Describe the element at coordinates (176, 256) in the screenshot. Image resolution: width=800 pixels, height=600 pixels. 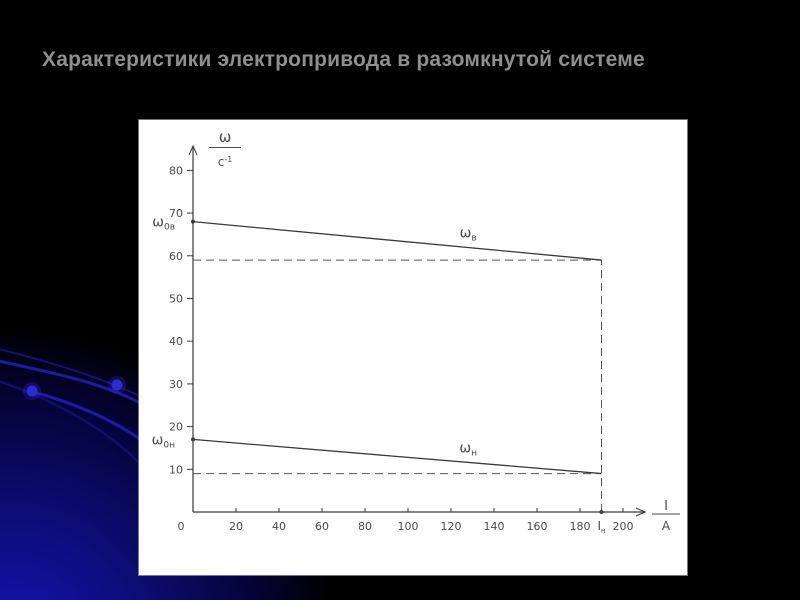
I see `y-tick-label: 60` at that location.